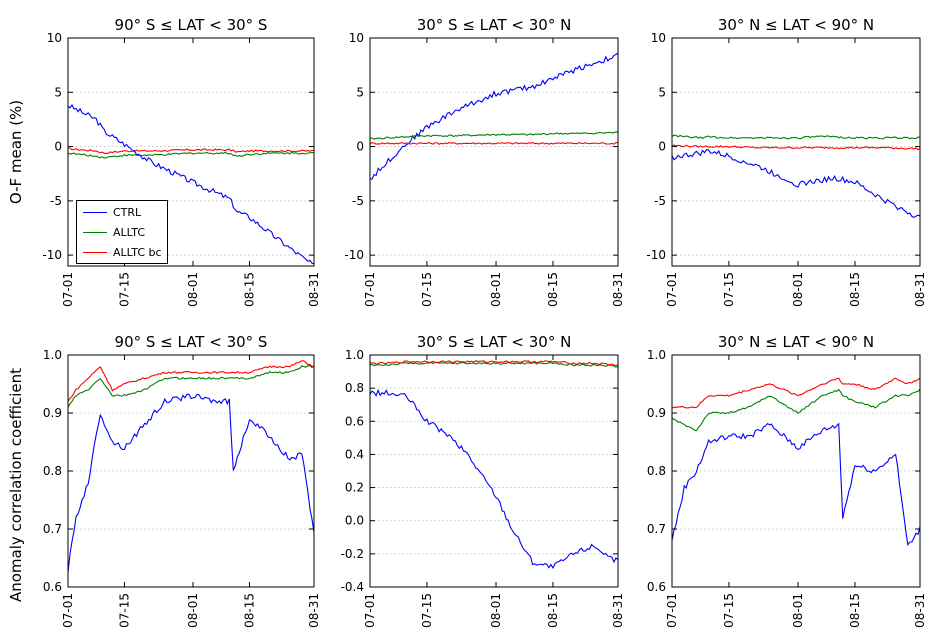 Image resolution: width=928 pixels, height=637 pixels. What do you see at coordinates (52, 413) in the screenshot?
I see `ytick-label-p3-3: 0.9` at bounding box center [52, 413].